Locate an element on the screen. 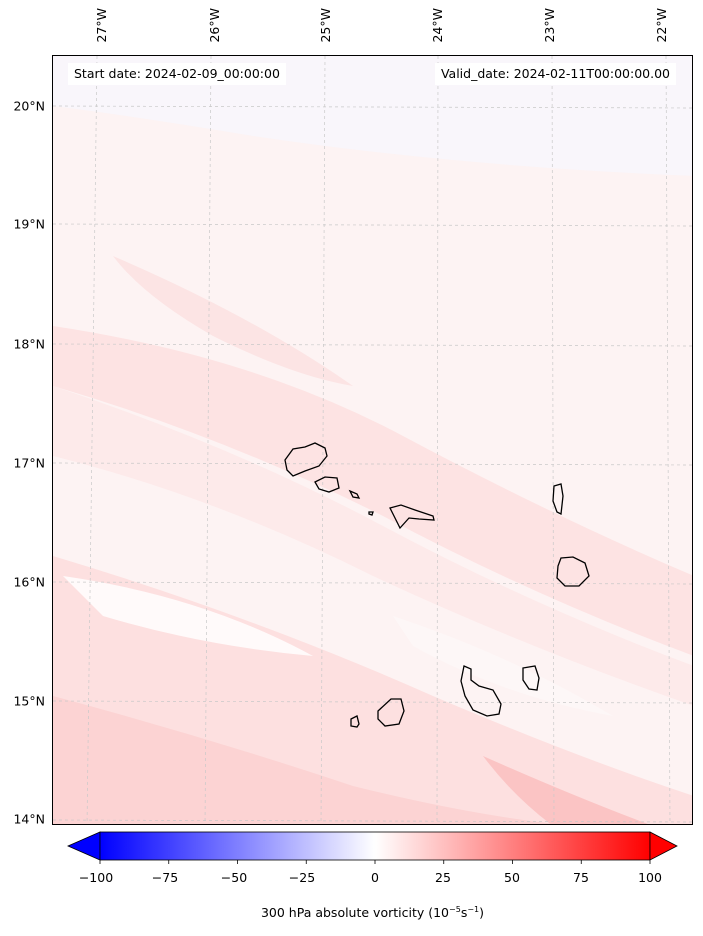 The width and height of the screenshot is (703, 936). colorbar-title-mid: s is located at coordinates (464, 913).